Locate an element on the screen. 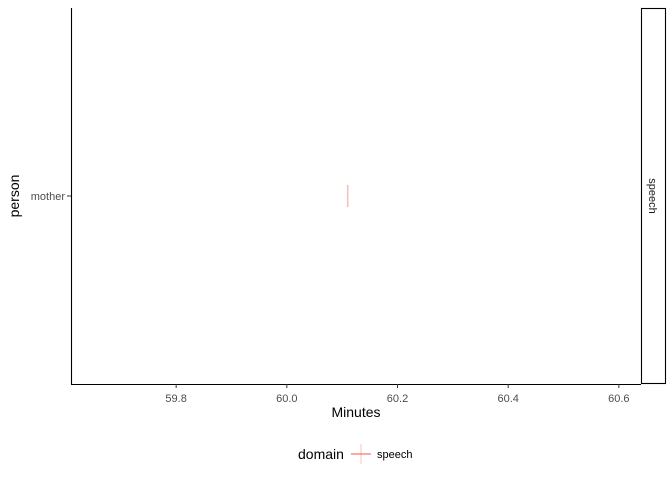 The height and width of the screenshot is (480, 672). facet-strip is located at coordinates (653, 196).